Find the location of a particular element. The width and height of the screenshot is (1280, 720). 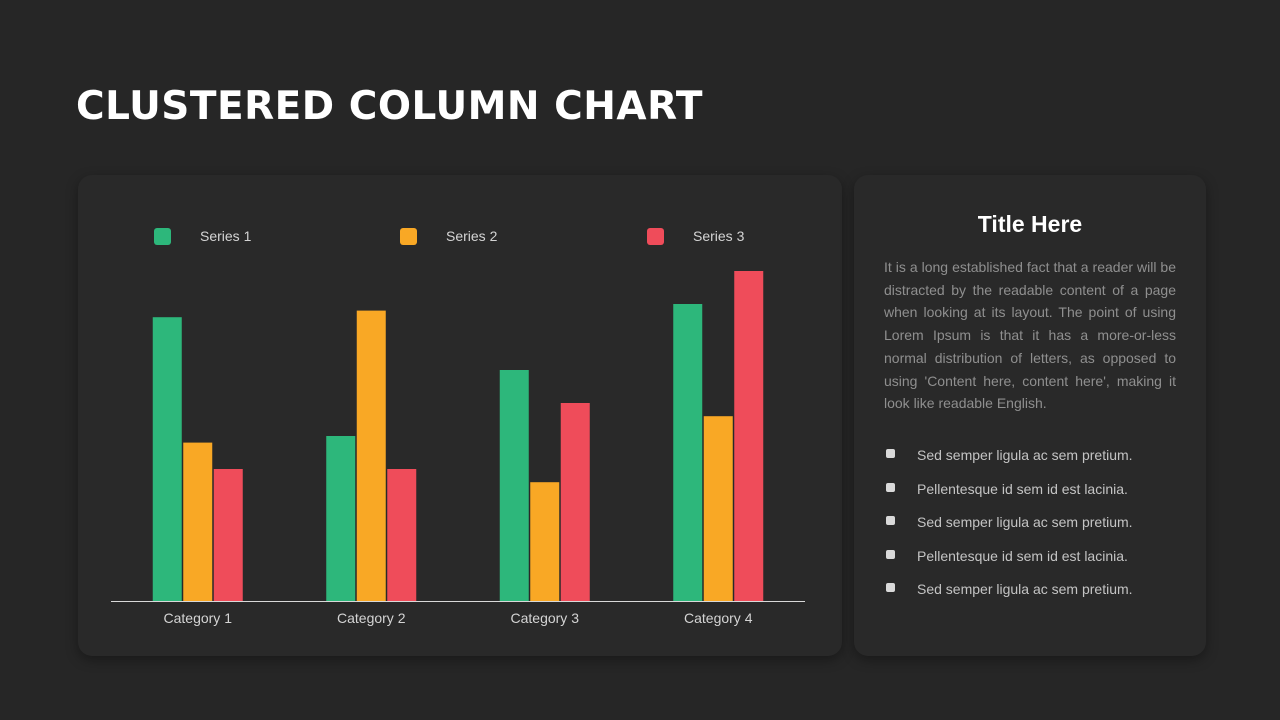

x-tick-label: Category 3 is located at coordinates (545, 618).